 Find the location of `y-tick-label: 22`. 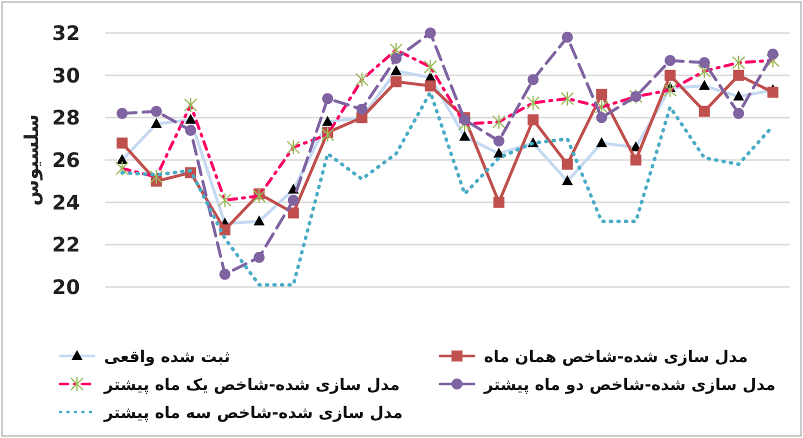

y-tick-label: 22 is located at coordinates (66, 244).